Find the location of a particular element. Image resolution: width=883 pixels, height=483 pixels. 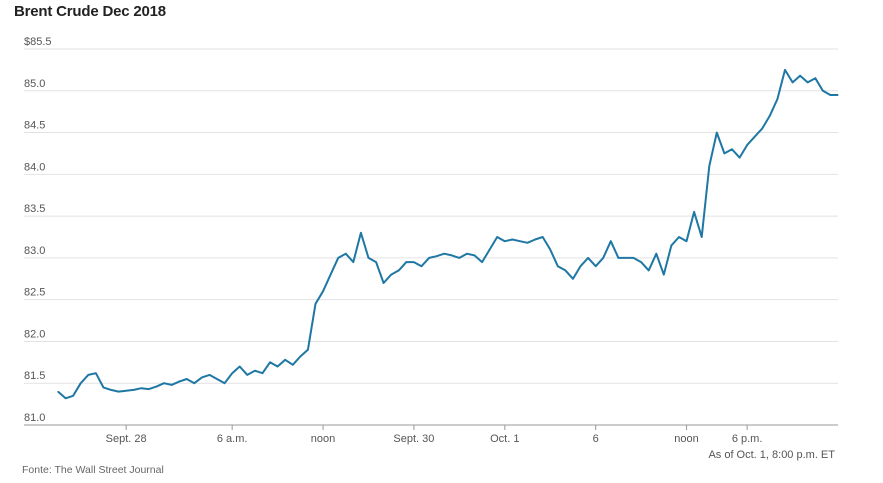

y-tick-label: $85.5 is located at coordinates (38, 42).